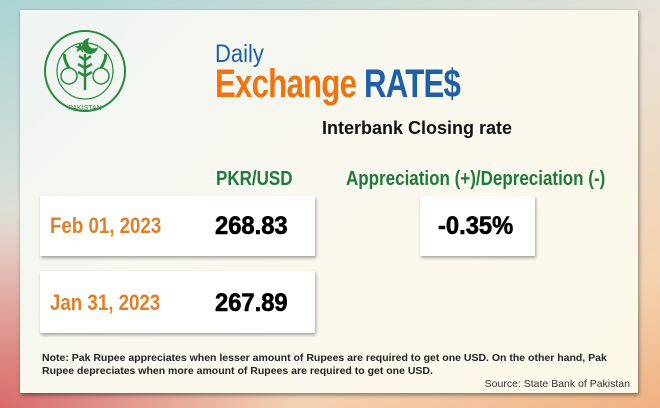  Describe the element at coordinates (177, 302) in the screenshot. I see `rate-row: Jan 31, 2023 267.89` at that location.